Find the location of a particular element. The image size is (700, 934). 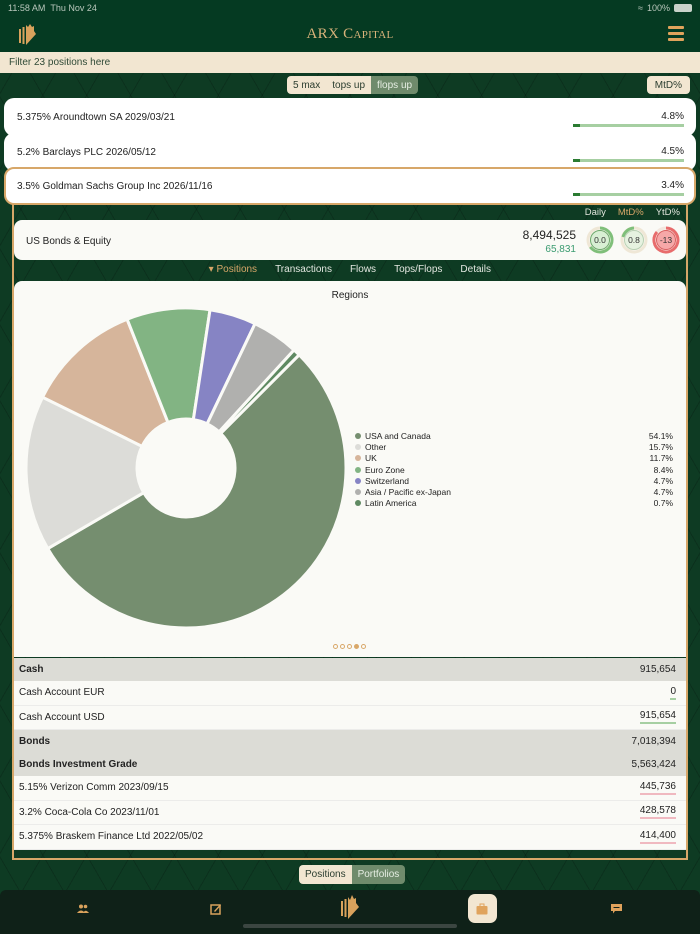

legend-value: 4.7% is located at coordinates (663, 480).